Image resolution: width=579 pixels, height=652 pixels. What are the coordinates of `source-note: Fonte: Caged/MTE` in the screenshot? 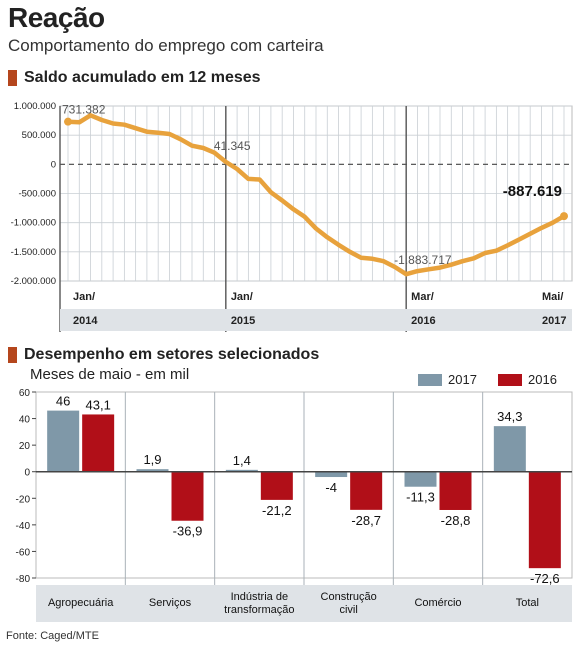 It's located at (52, 636).